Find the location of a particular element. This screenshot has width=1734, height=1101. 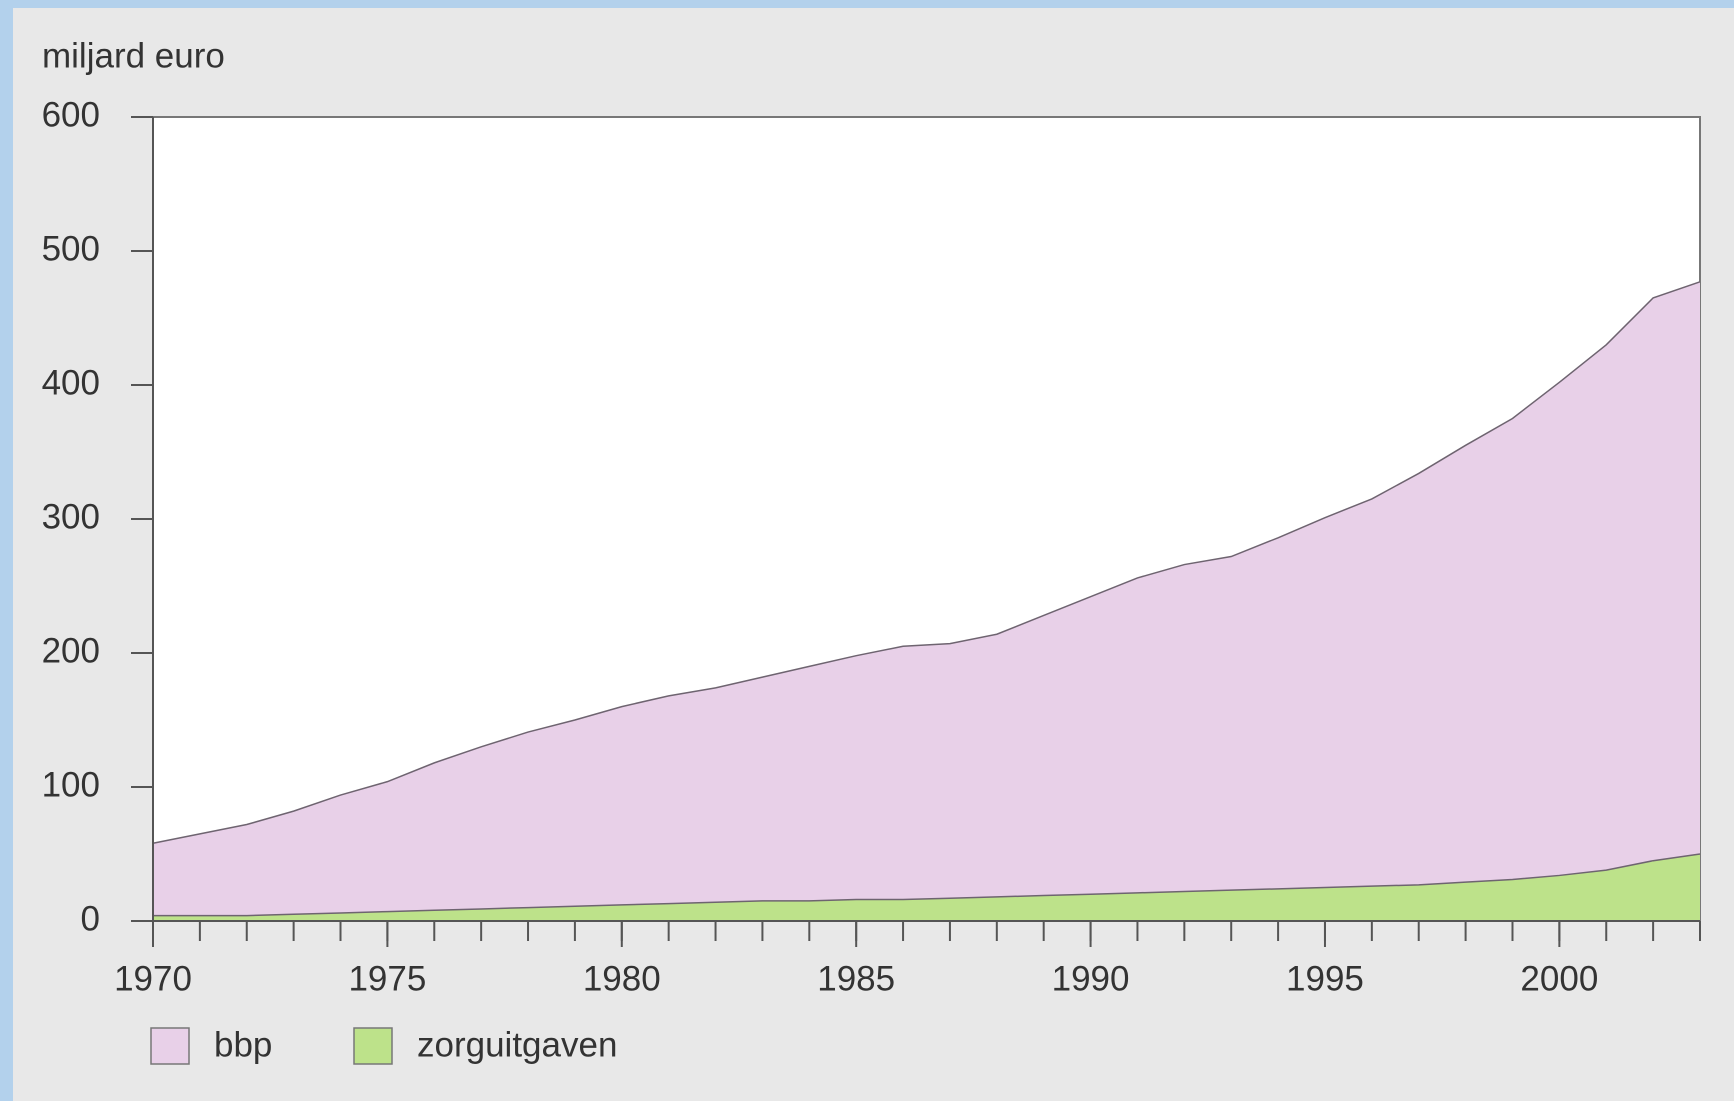

area is located at coordinates (926, 887).